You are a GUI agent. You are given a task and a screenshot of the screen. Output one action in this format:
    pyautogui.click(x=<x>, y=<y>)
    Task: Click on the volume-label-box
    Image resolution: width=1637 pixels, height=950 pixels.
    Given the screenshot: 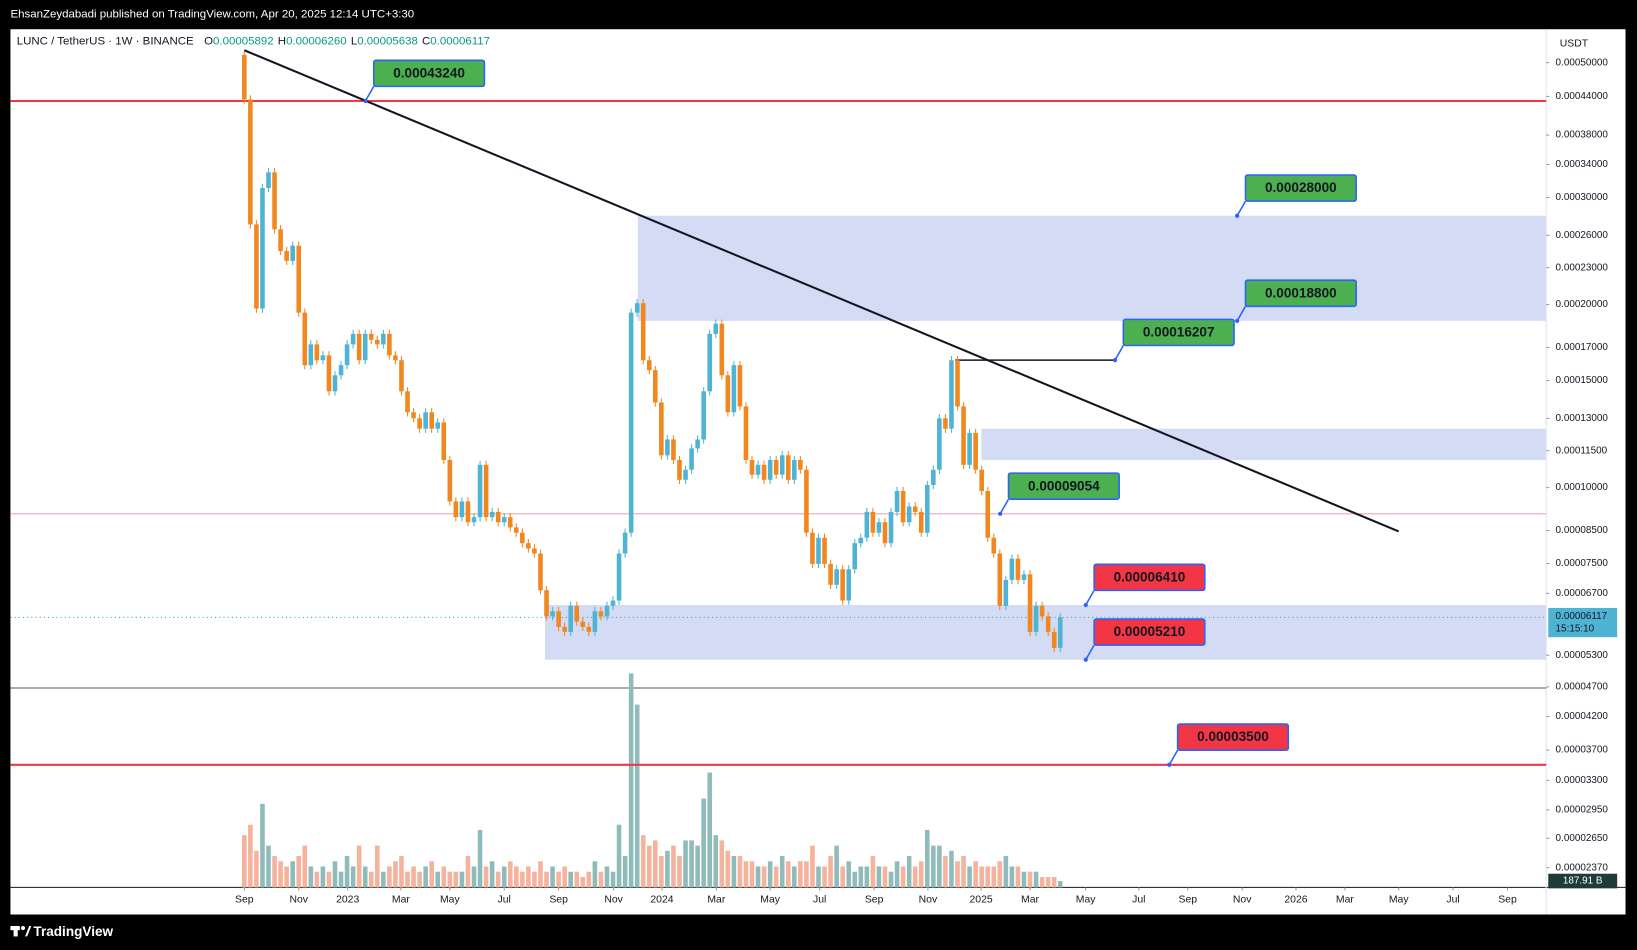 What is the action you would take?
    pyautogui.click(x=1583, y=881)
    